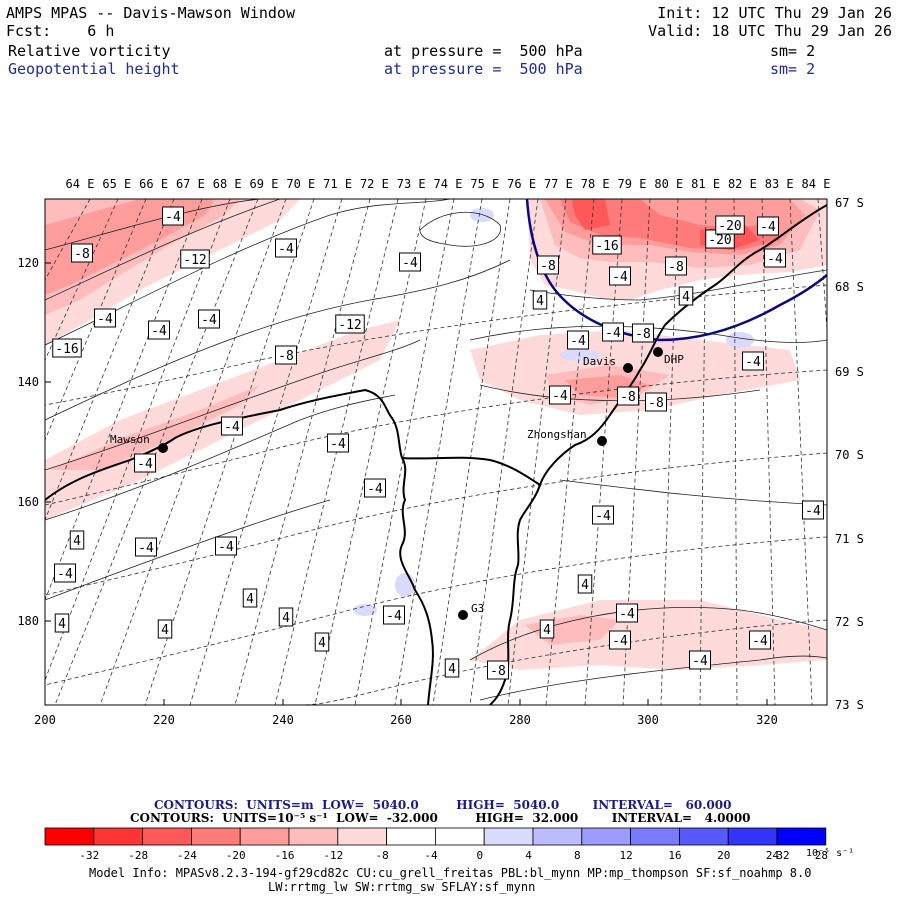 The height and width of the screenshot is (900, 900). Describe the element at coordinates (674, 855) in the screenshot. I see `color-bar-tick: 16` at that location.